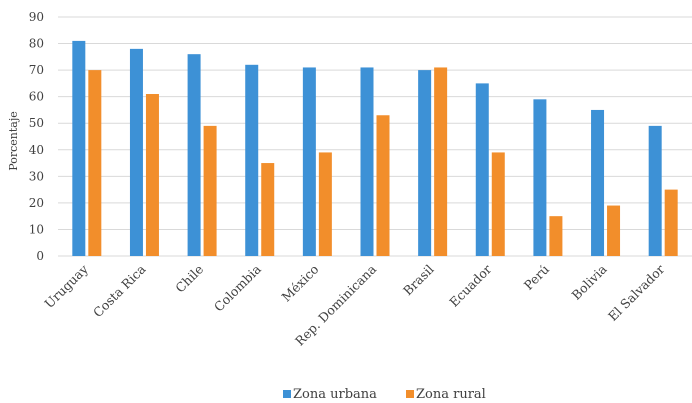  I want to click on y-tick-label: 60, so click(36, 97).